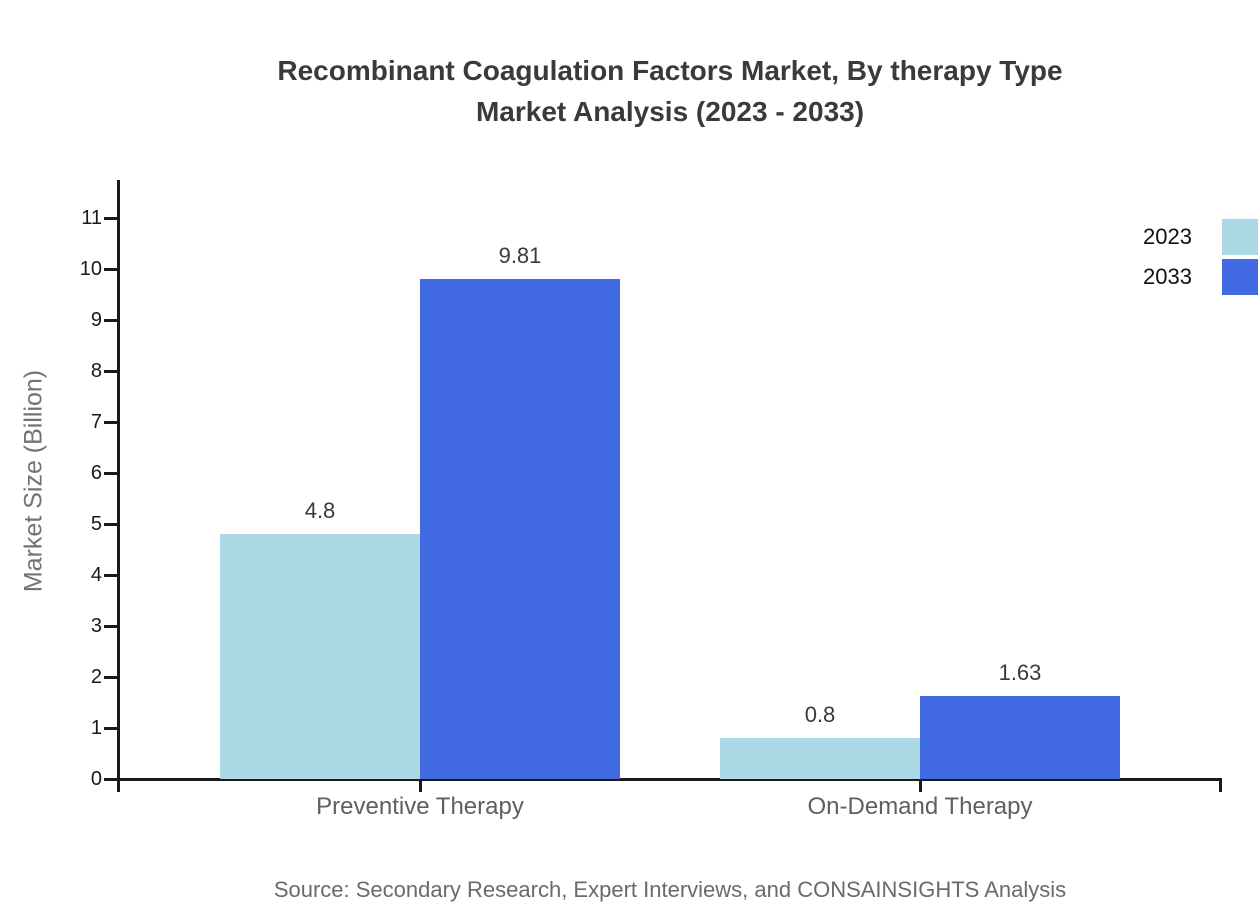  What do you see at coordinates (920, 806) in the screenshot?
I see `x-category-label-on-demand-therapy: On-Demand Therapy` at bounding box center [920, 806].